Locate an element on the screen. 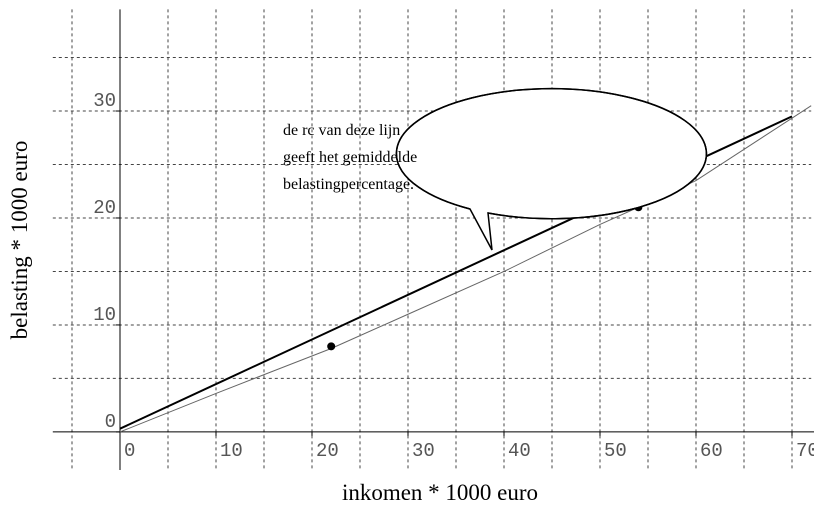 Image resolution: width=814 pixels, height=510 pixels. y-axis-title: belasting * 1000 euro is located at coordinates (19, 240).